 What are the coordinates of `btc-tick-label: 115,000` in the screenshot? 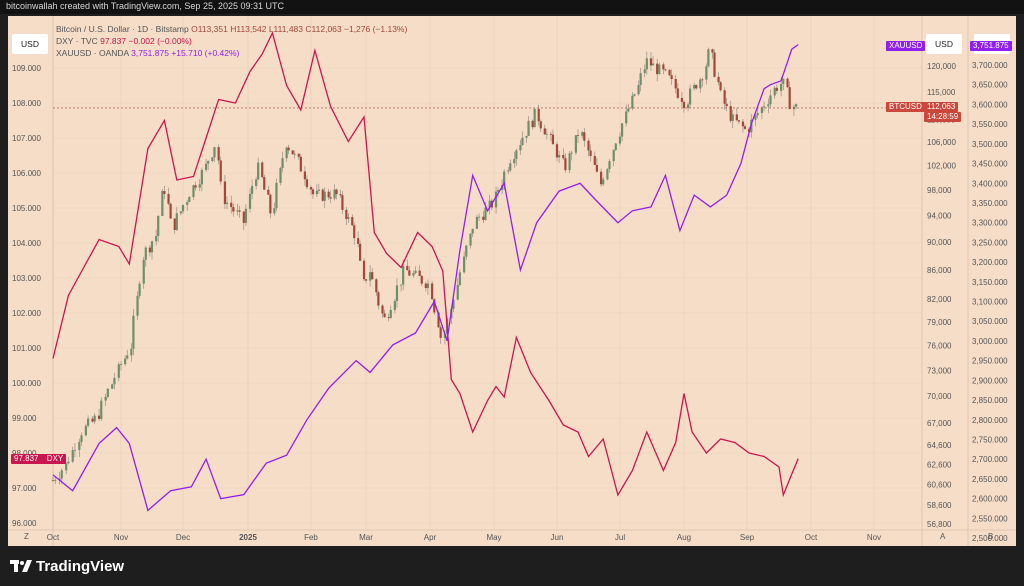 It's located at (941, 92).